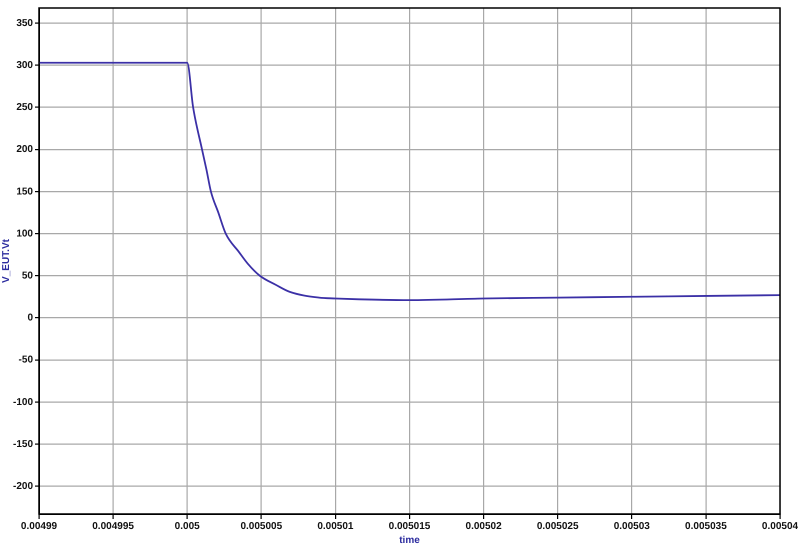  Describe the element at coordinates (632, 526) in the screenshot. I see `x-tick-label: 0.00503` at that location.